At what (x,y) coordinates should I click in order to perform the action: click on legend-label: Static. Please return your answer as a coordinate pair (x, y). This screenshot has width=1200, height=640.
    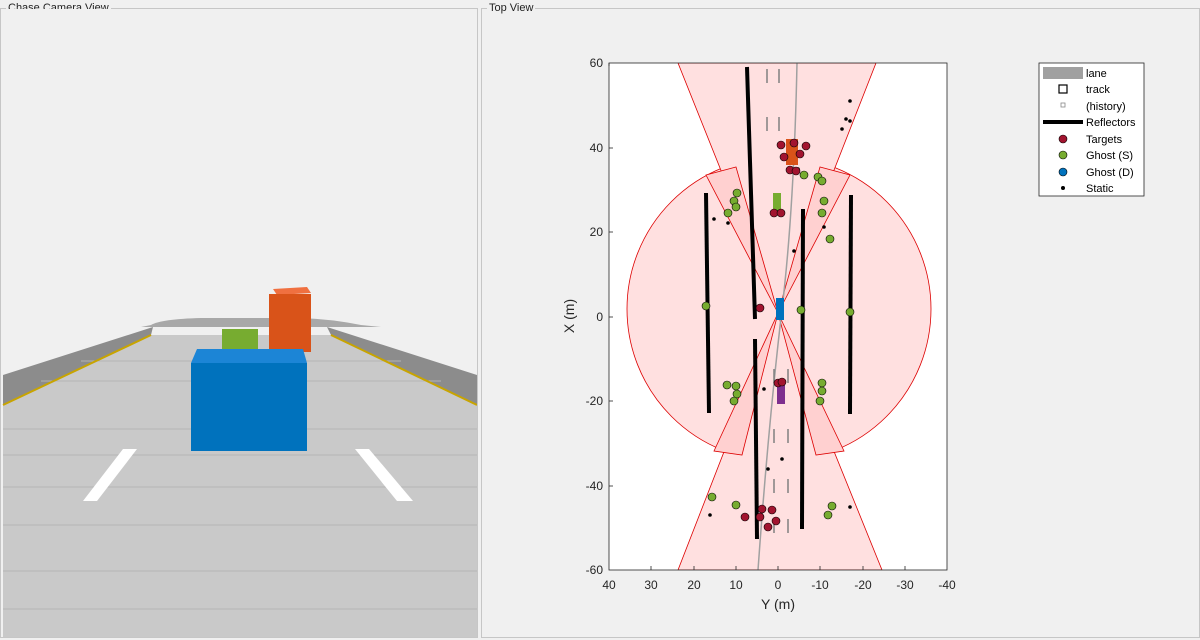
    Looking at the image, I should click on (1100, 189).